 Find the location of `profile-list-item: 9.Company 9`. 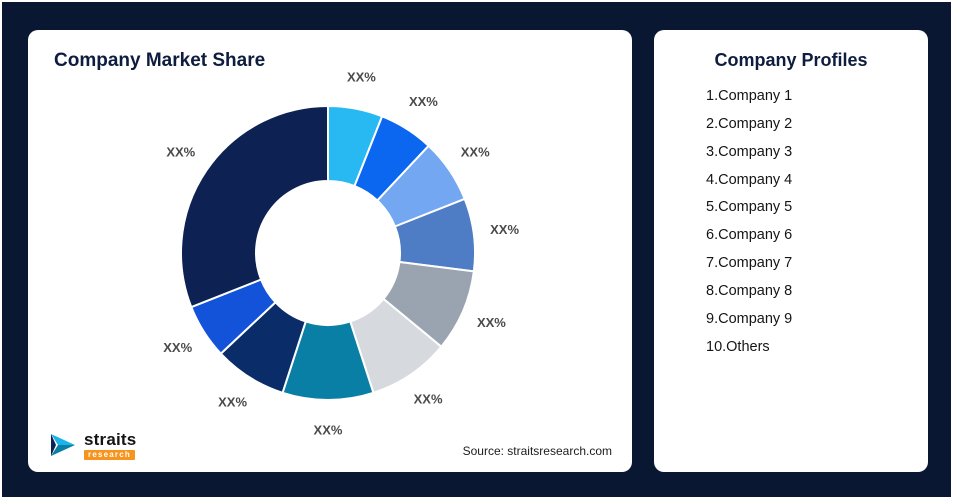

profile-list-item: 9.Company 9 is located at coordinates (749, 318).